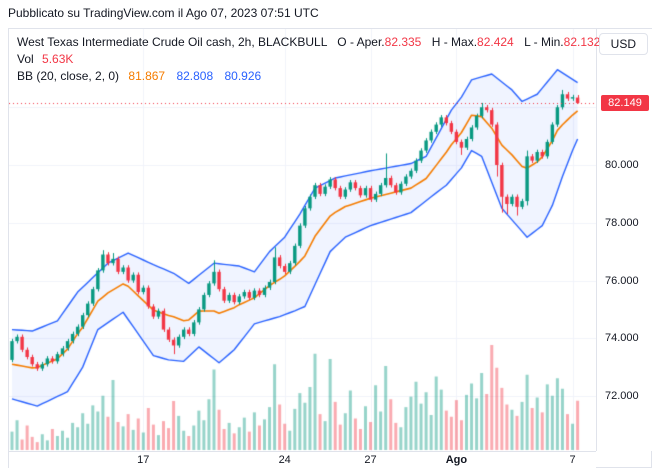 The image size is (660, 474). I want to click on price-tick-label: 78.000, so click(622, 222).